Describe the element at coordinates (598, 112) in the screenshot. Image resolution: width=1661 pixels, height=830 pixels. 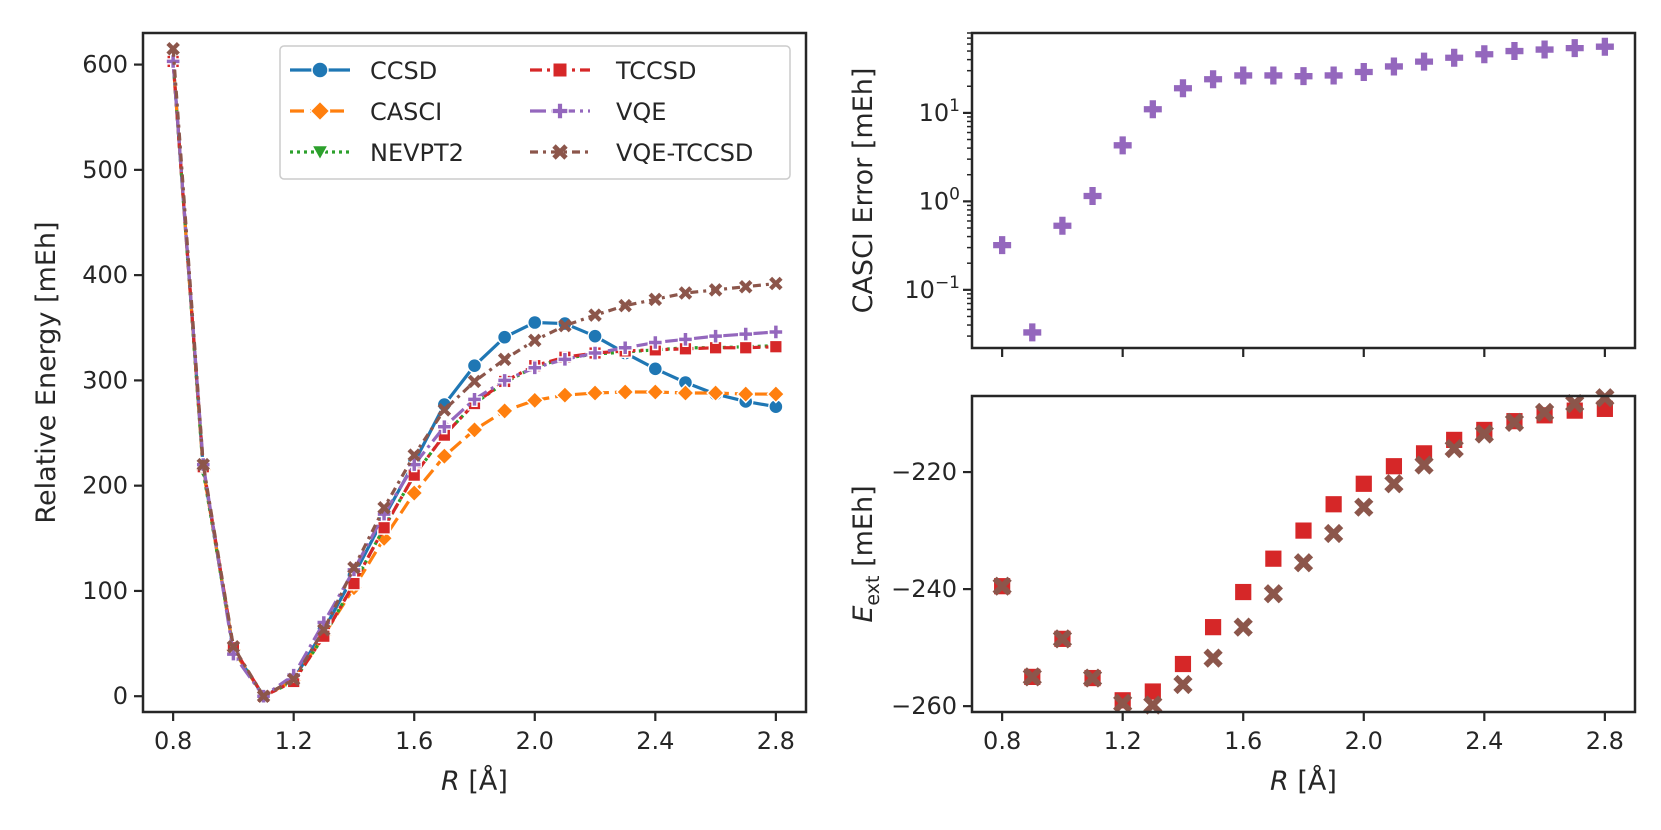
I see `legend-item-vqe: VQE` at that location.